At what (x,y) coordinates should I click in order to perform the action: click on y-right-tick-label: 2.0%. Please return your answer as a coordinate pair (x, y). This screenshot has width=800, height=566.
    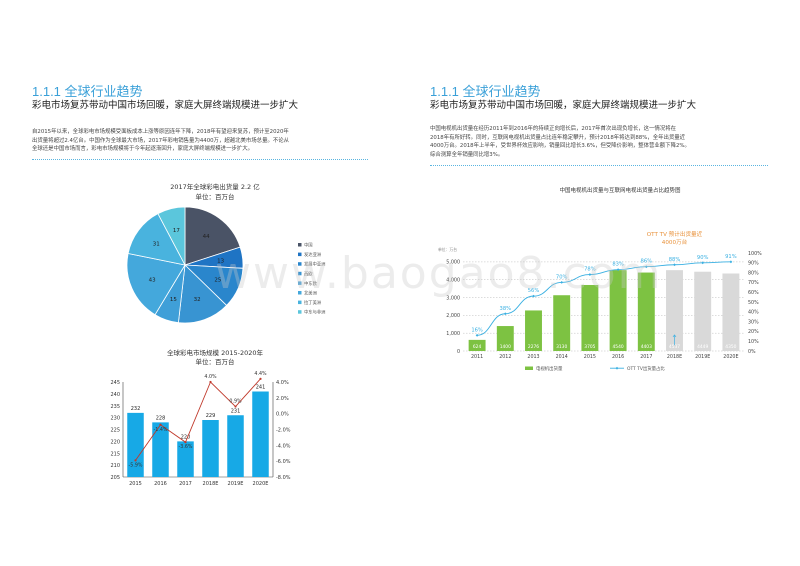
    Looking at the image, I should click on (282, 399).